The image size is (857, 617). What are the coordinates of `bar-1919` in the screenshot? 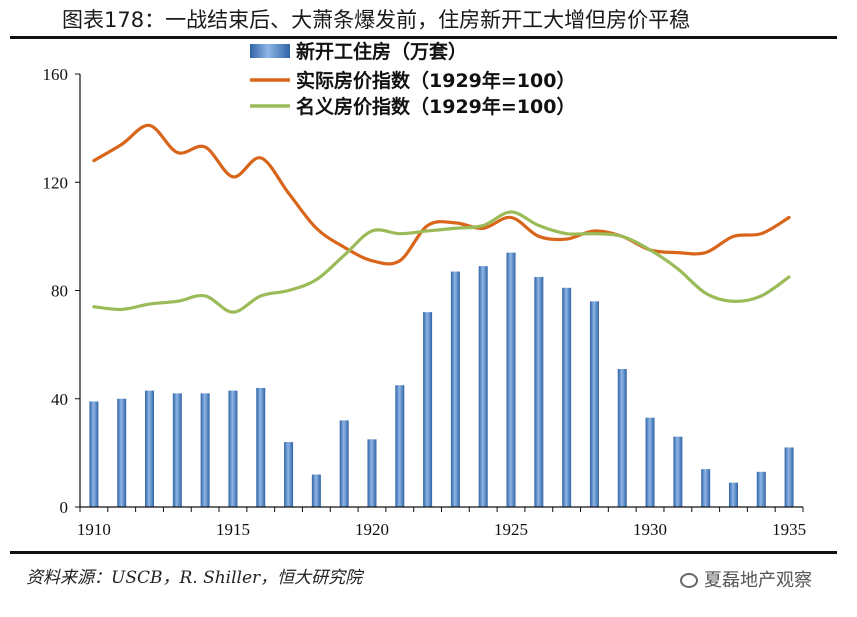 It's located at (344, 463).